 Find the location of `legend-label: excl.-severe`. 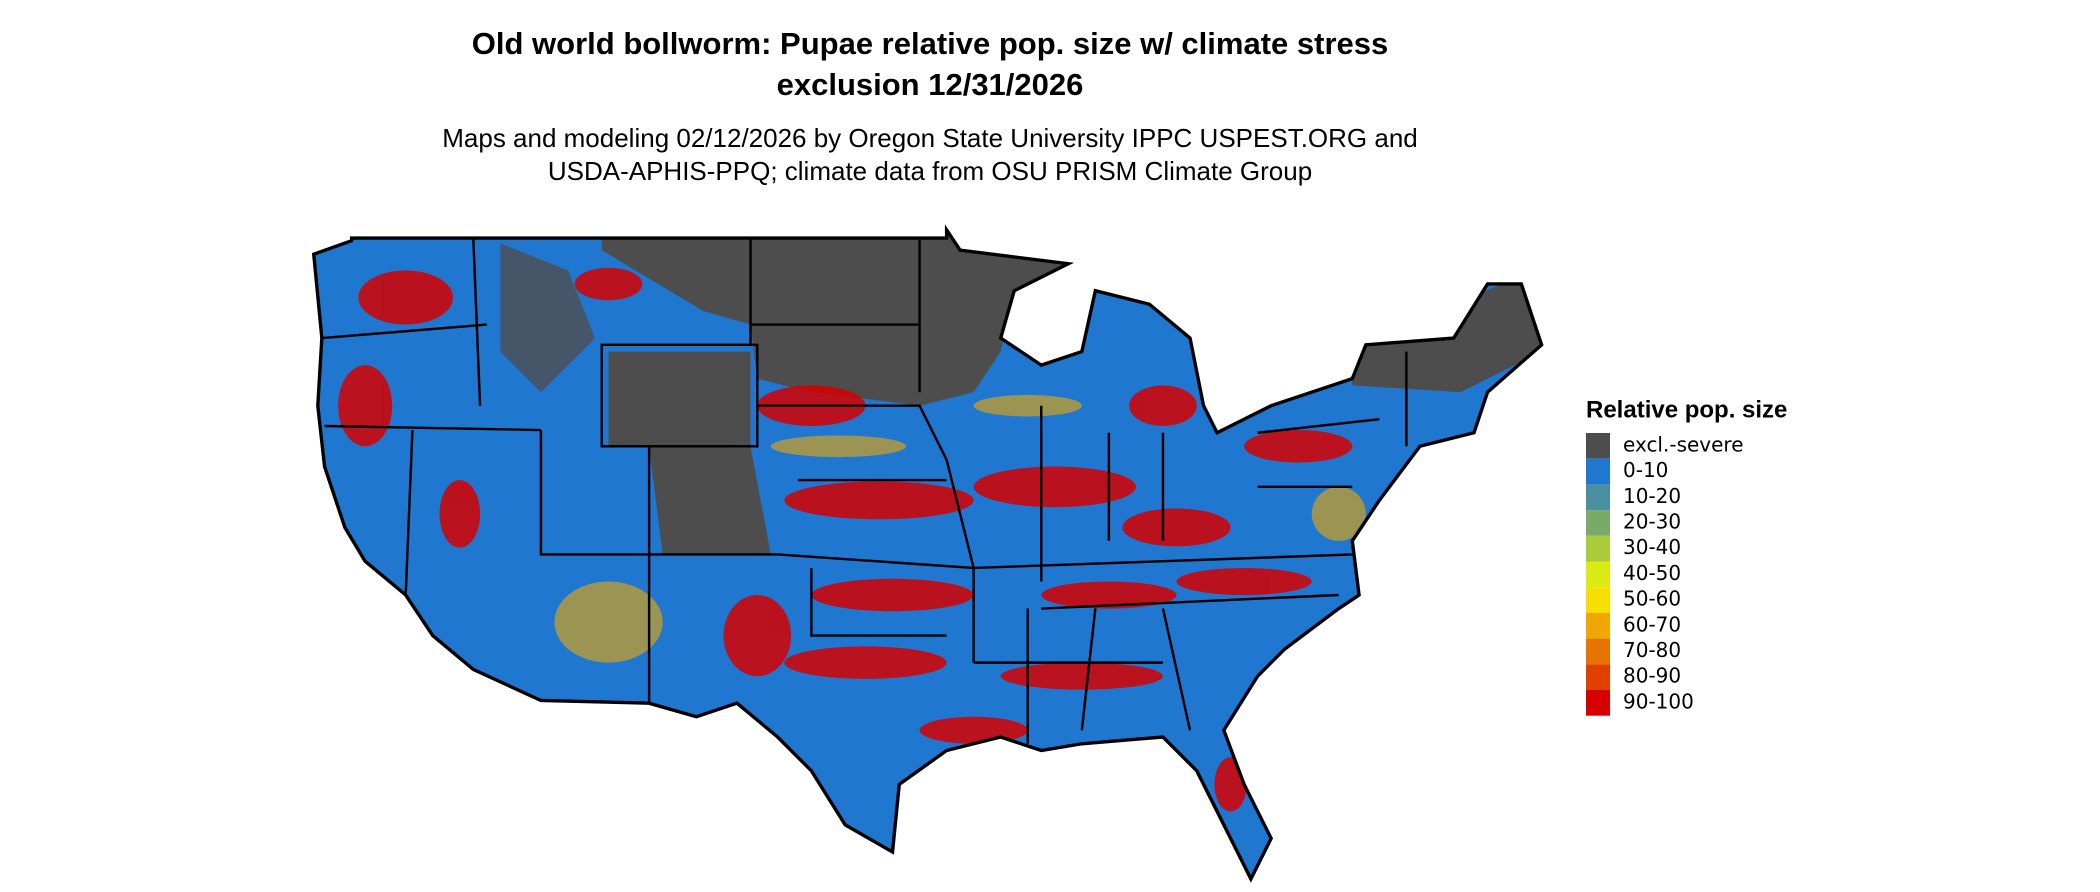

legend-label: excl.-severe is located at coordinates (1683, 444).